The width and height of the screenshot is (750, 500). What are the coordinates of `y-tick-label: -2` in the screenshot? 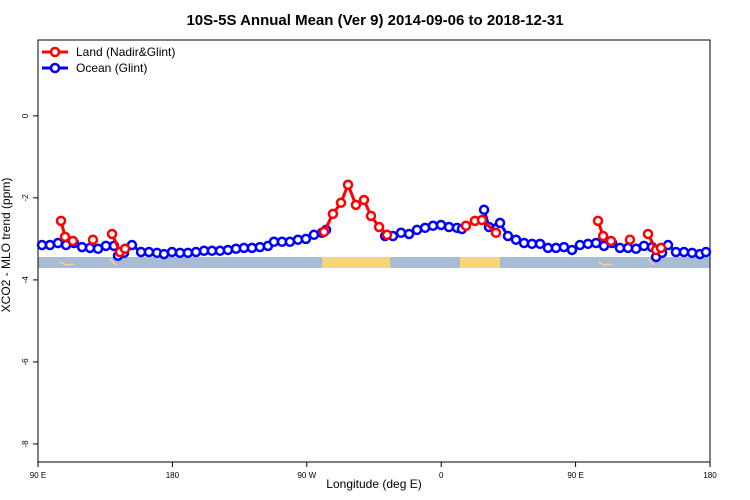 It's located at (25, 198).